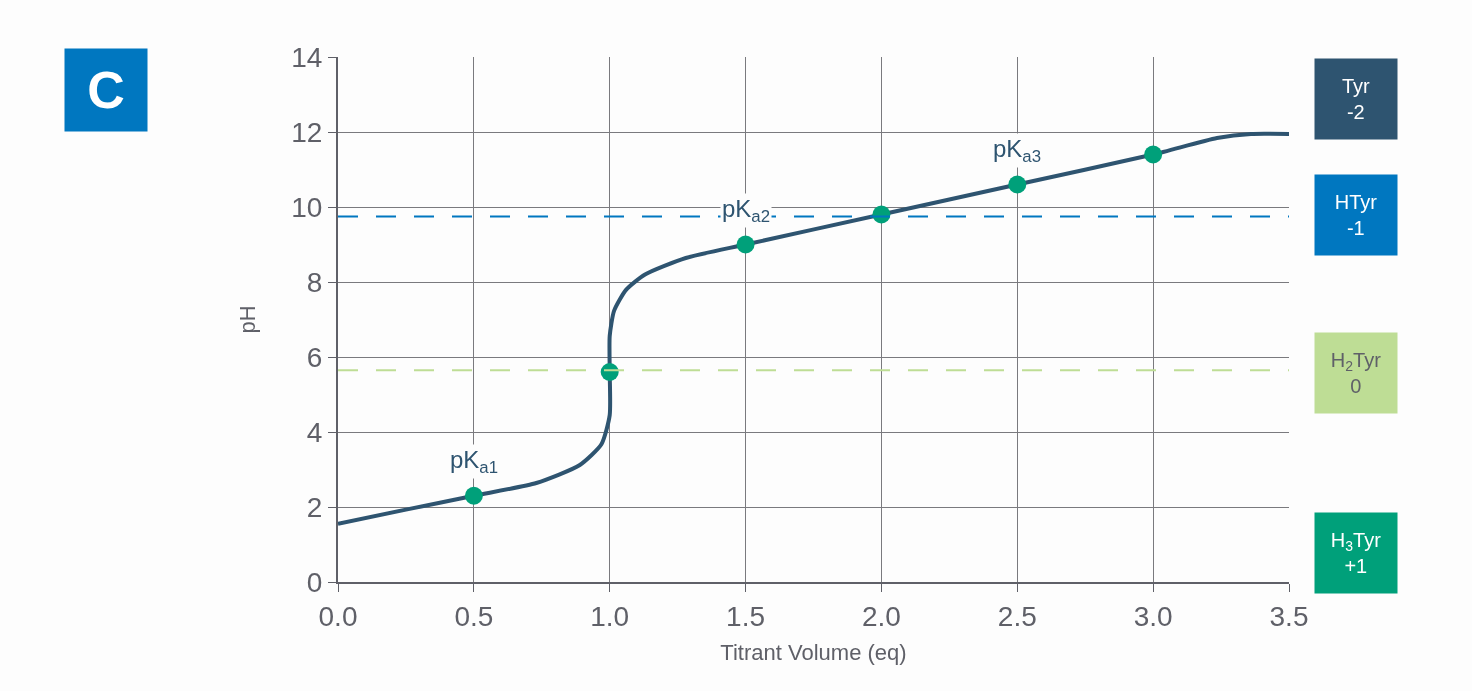 The width and height of the screenshot is (1472, 691). Describe the element at coordinates (610, 616) in the screenshot. I see `x-tick-label: 1.0` at that location.